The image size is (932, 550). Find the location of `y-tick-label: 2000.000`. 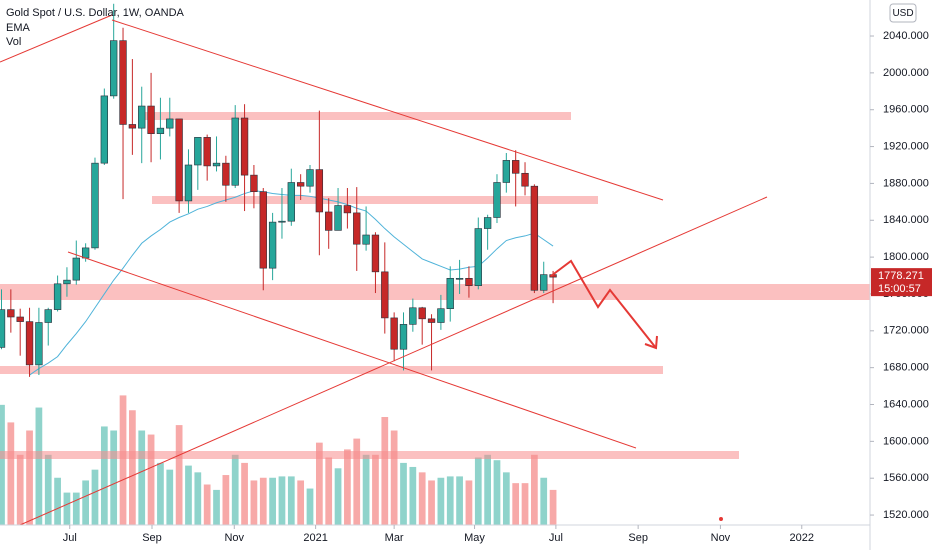

y-tick-label: 2000.000 is located at coordinates (906, 73).